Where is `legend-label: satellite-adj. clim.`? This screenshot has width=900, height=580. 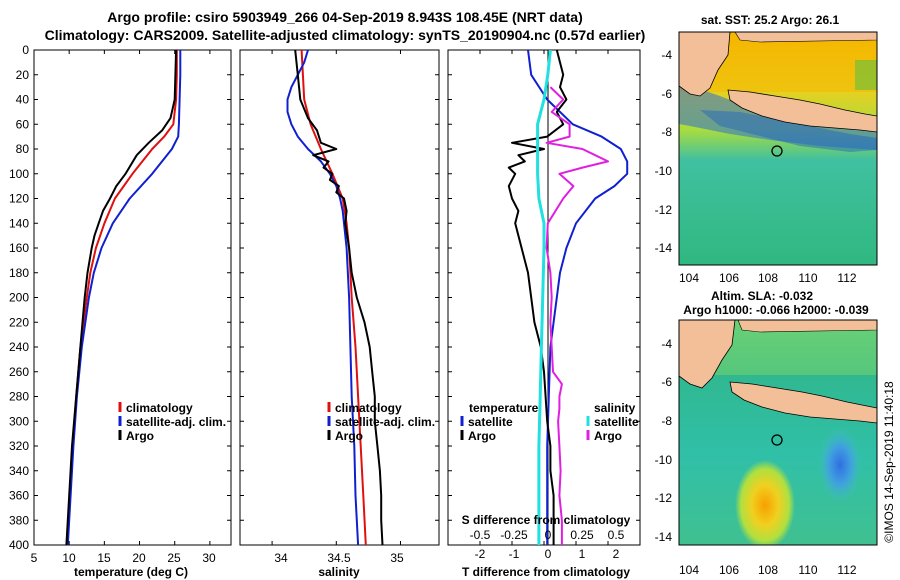 legend-label: satellite-adj. clim. is located at coordinates (176, 422).